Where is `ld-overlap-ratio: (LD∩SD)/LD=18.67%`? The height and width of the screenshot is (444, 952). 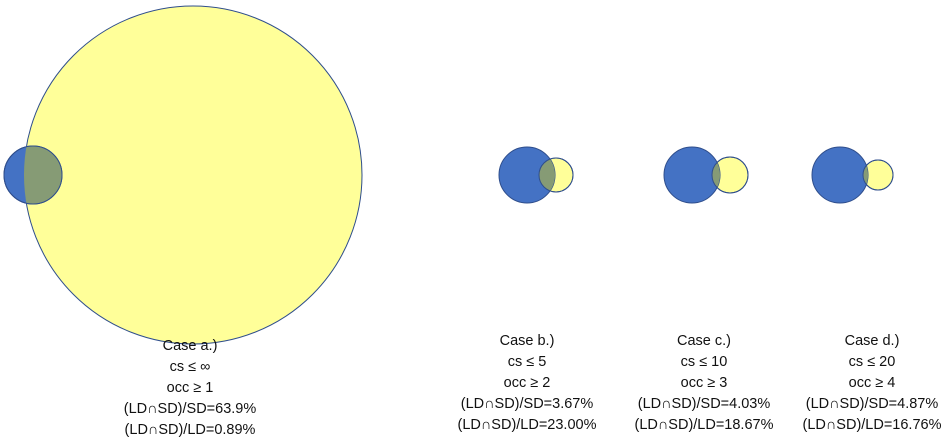
ld-overlap-ratio: (LD∩SD)/LD=18.67% is located at coordinates (704, 425).